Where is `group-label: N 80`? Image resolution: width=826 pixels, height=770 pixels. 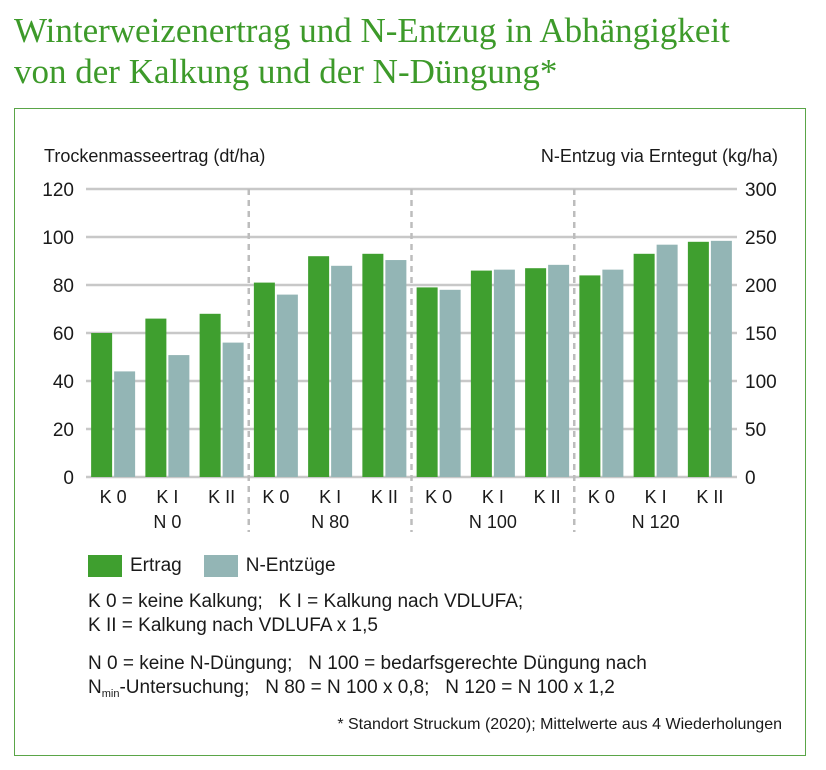 group-label: N 80 is located at coordinates (330, 522).